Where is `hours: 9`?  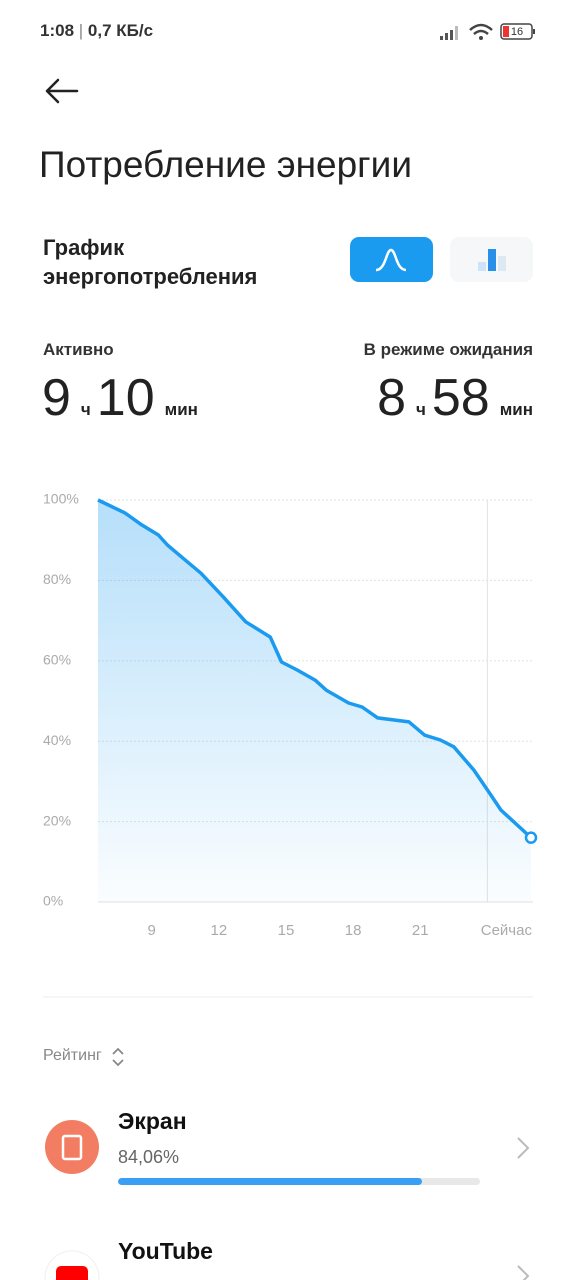
hours: 9 is located at coordinates (56, 398).